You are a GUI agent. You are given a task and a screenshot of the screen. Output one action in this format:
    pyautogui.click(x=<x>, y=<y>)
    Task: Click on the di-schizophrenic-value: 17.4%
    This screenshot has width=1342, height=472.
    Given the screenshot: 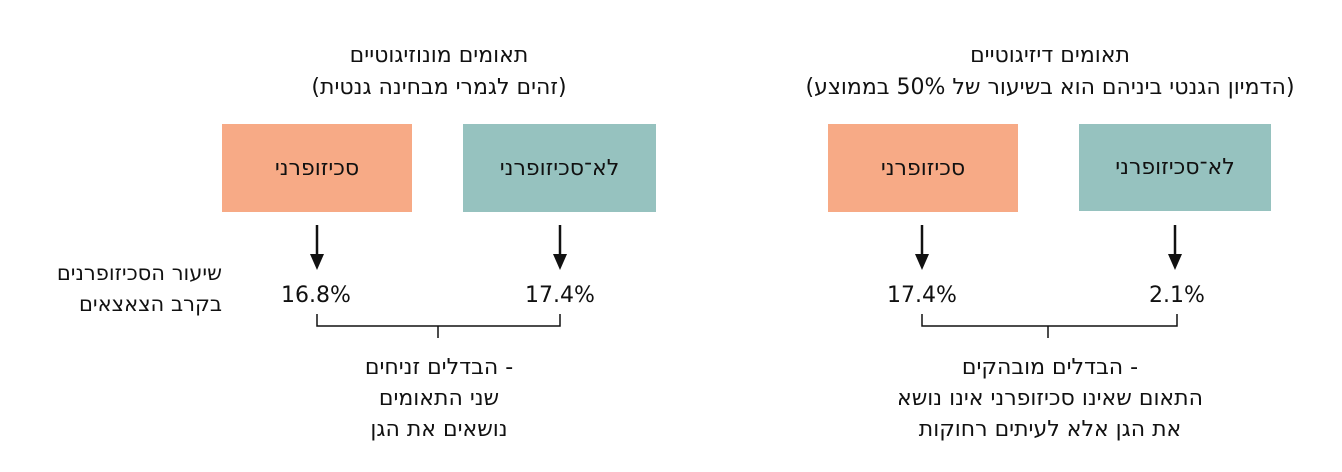 What is the action you would take?
    pyautogui.click(x=922, y=295)
    